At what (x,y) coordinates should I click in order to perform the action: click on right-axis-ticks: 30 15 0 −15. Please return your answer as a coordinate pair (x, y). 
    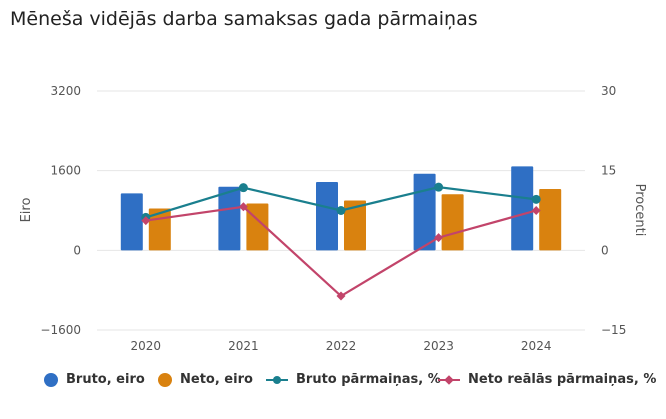
    Looking at the image, I should click on (613, 210).